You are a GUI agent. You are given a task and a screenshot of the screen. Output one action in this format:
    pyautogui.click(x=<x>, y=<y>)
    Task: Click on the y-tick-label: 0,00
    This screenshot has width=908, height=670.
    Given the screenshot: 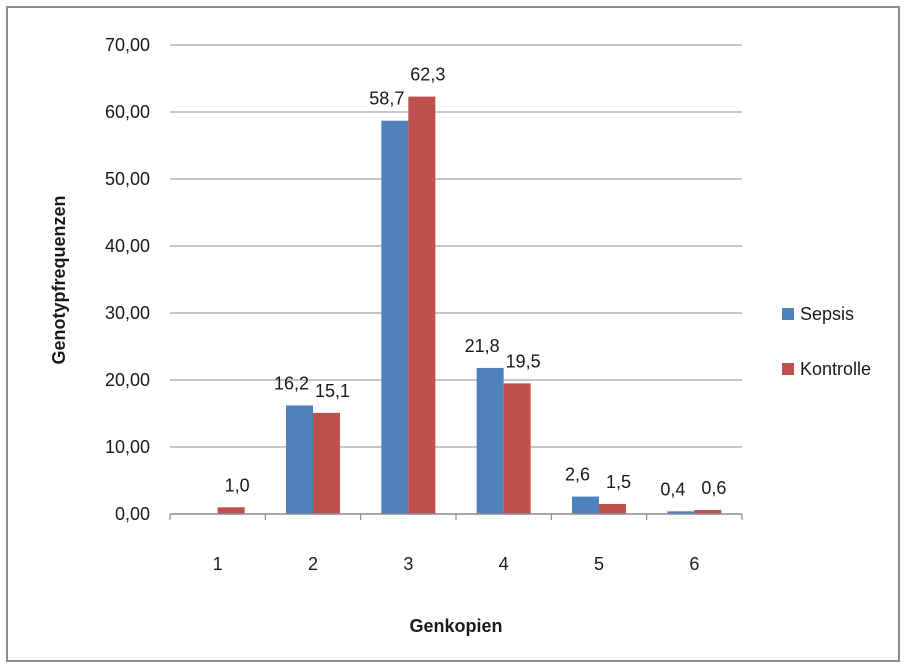 What is the action you would take?
    pyautogui.click(x=132, y=514)
    